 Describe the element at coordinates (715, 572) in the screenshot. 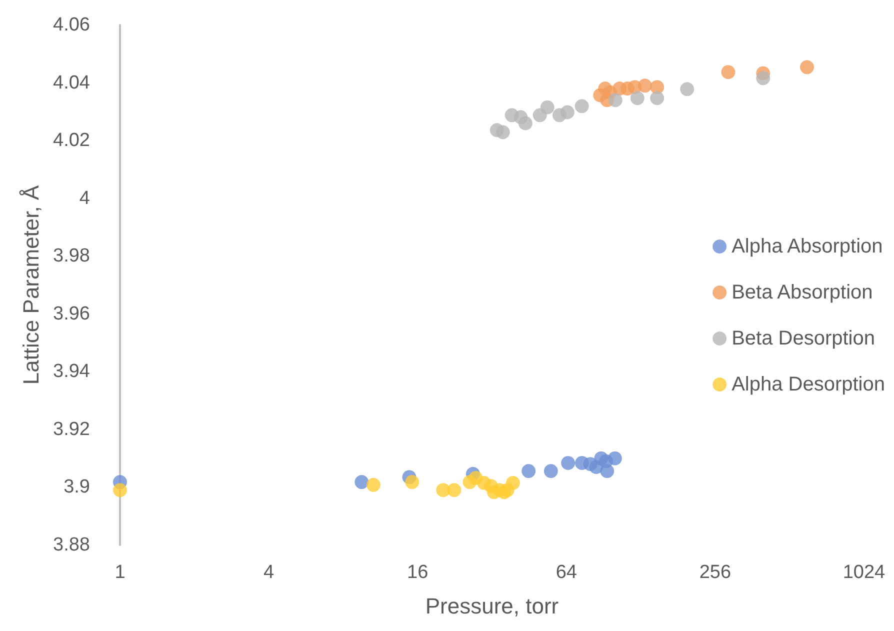

I see `x-tick-label: 256` at that location.